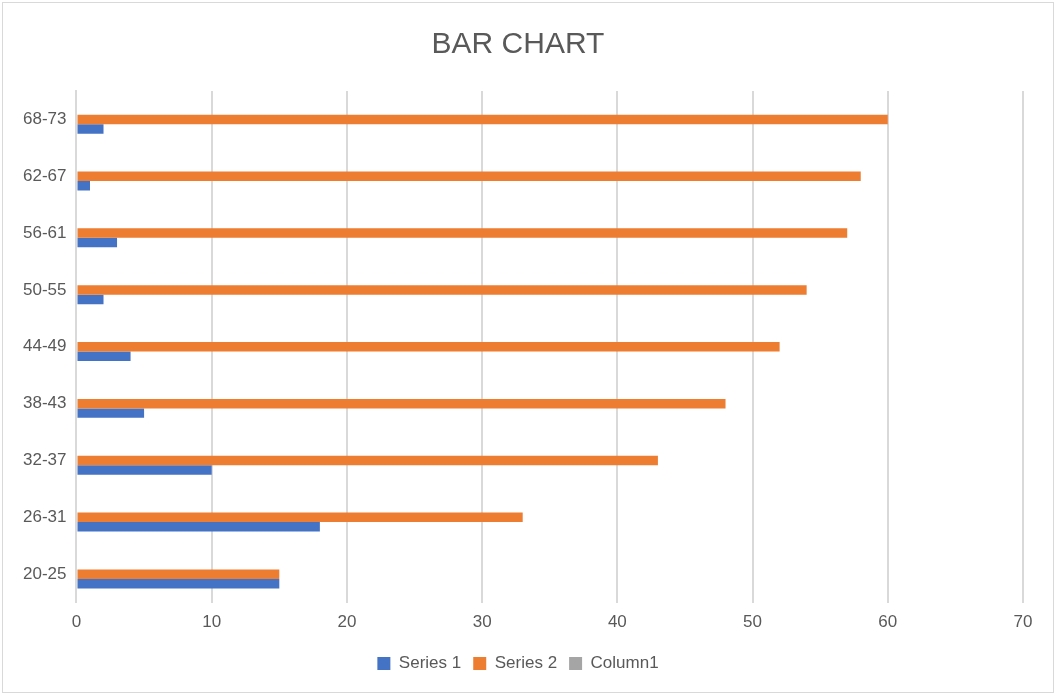  Describe the element at coordinates (45, 517) in the screenshot. I see `y-tick-label: 26-31` at that location.